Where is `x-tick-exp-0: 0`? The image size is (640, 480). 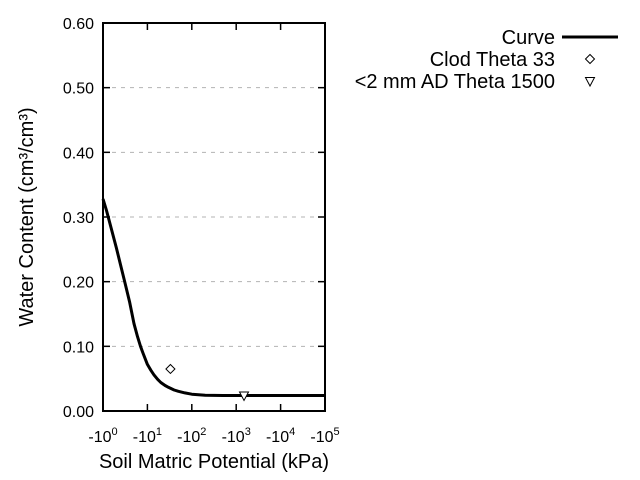
x-tick-exp-0: 0 is located at coordinates (115, 432).